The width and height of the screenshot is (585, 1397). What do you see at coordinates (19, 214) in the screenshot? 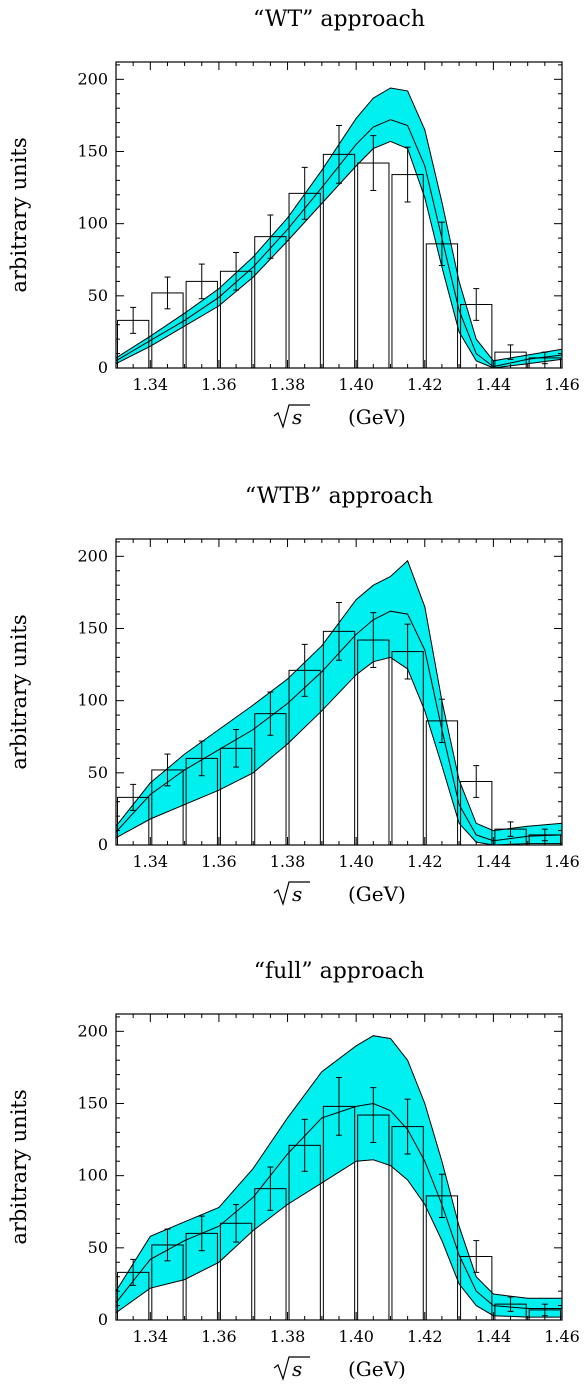
I see `y-axis-label: arbitrary units` at bounding box center [19, 214].